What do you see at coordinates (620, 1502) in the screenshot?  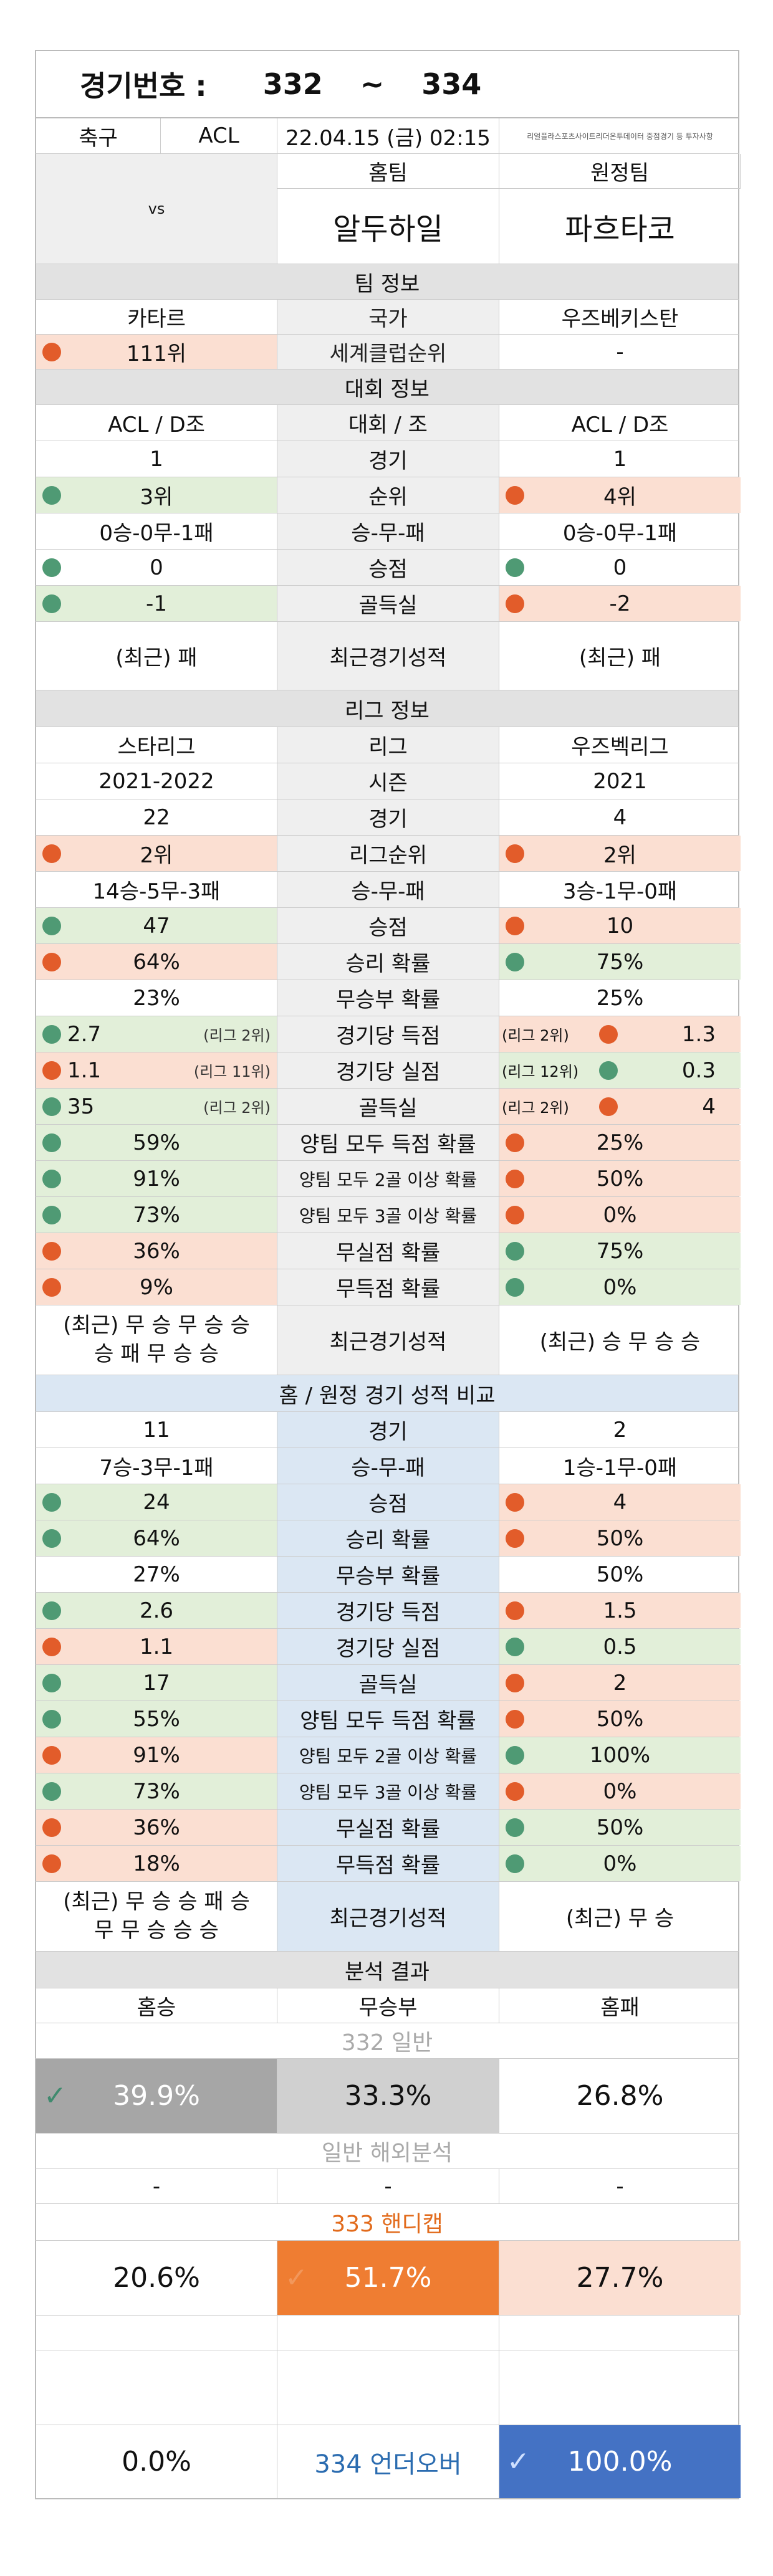 I see `away-value: 4` at bounding box center [620, 1502].